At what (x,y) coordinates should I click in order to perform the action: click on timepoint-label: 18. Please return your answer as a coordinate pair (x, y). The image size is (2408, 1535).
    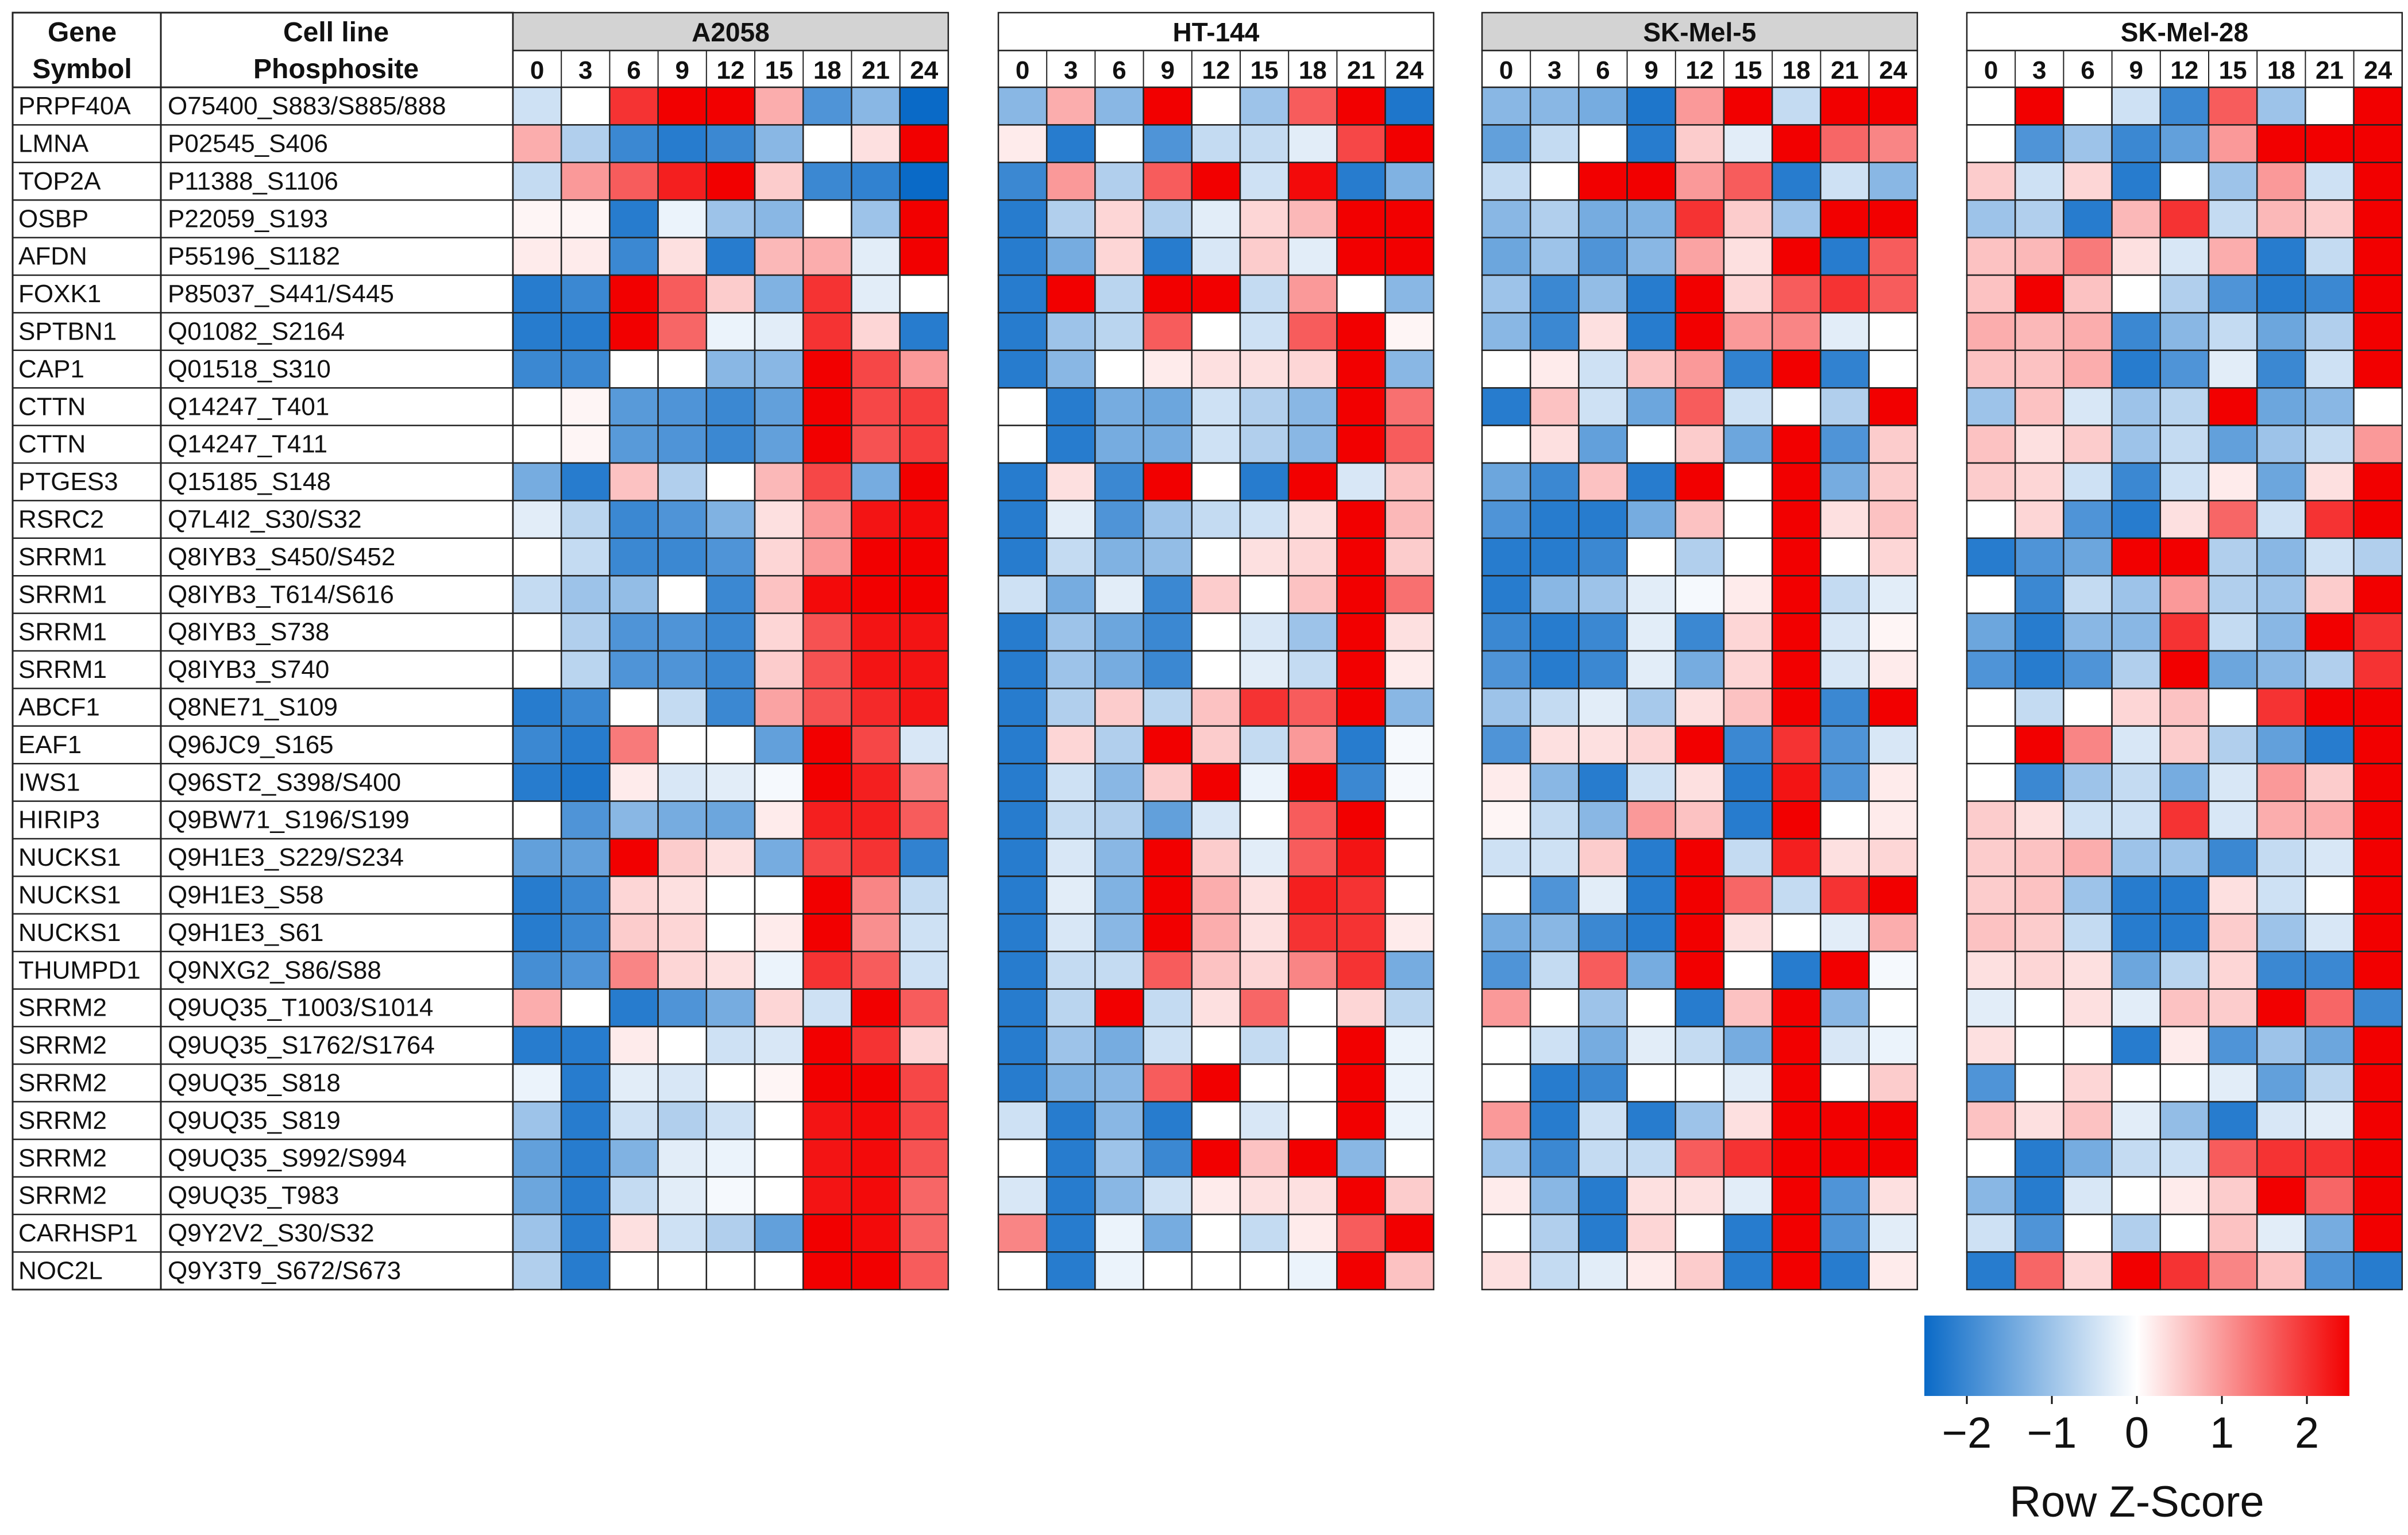
    Looking at the image, I should click on (1313, 70).